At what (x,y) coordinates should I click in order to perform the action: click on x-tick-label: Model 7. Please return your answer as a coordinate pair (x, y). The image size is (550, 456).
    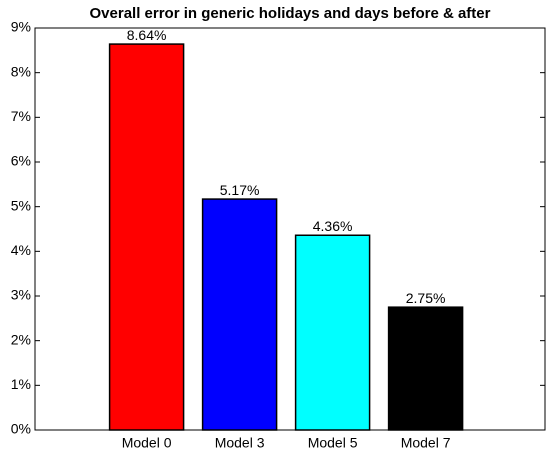
    Looking at the image, I should click on (426, 443).